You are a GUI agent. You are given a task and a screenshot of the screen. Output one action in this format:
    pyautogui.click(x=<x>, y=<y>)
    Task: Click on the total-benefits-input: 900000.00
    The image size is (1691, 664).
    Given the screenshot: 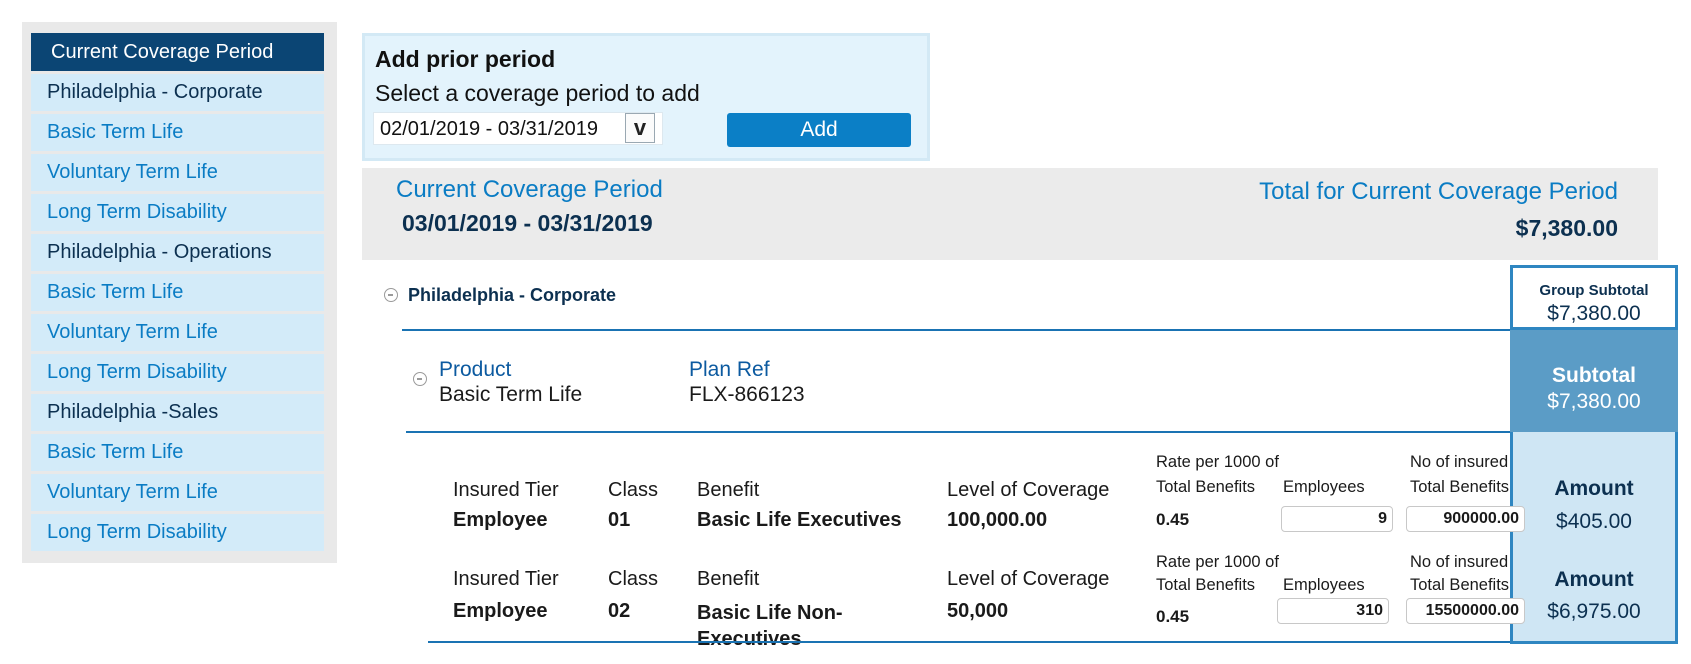 What is the action you would take?
    pyautogui.click(x=1465, y=519)
    